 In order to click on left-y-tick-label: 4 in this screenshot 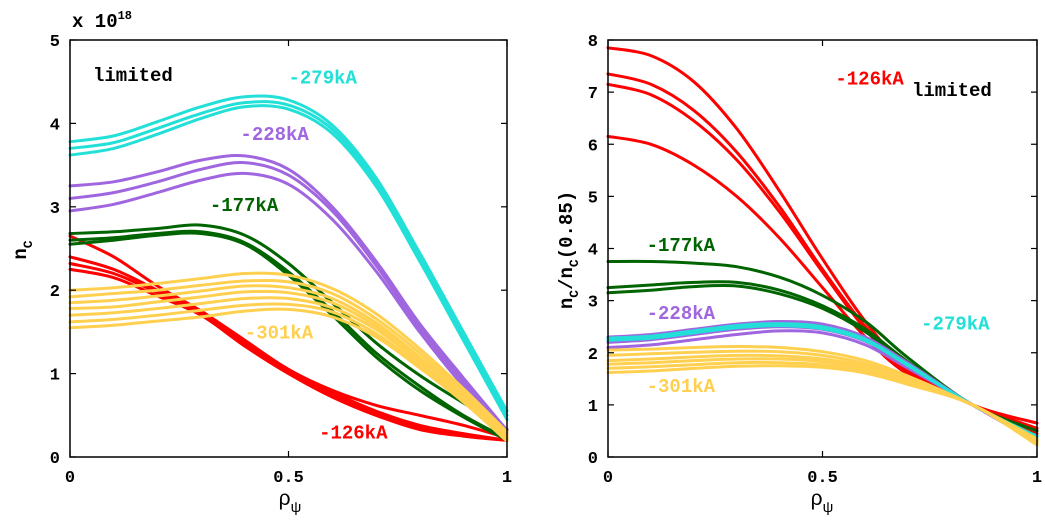, I will do `click(55, 125)`.